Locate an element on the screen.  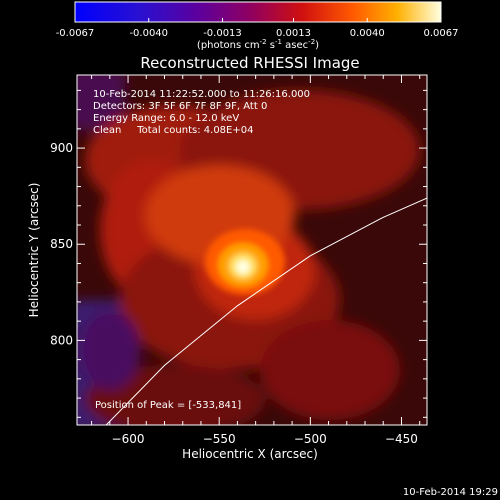
footer-timestamp: 10-Feb-2014 19:29 is located at coordinates (450, 492).